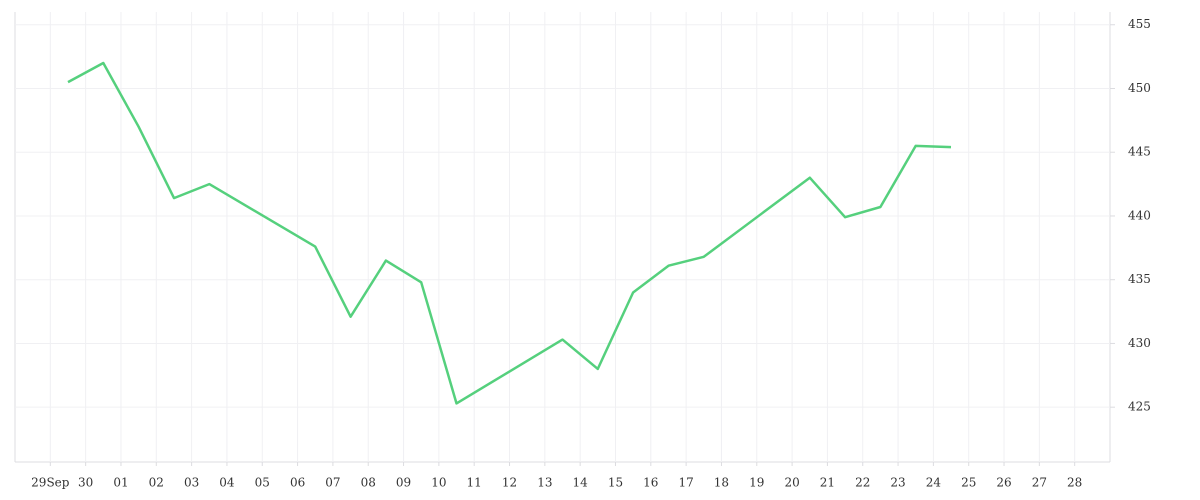 This screenshot has height=500, width=1200. I want to click on x-tick-label: 10, so click(438, 483).